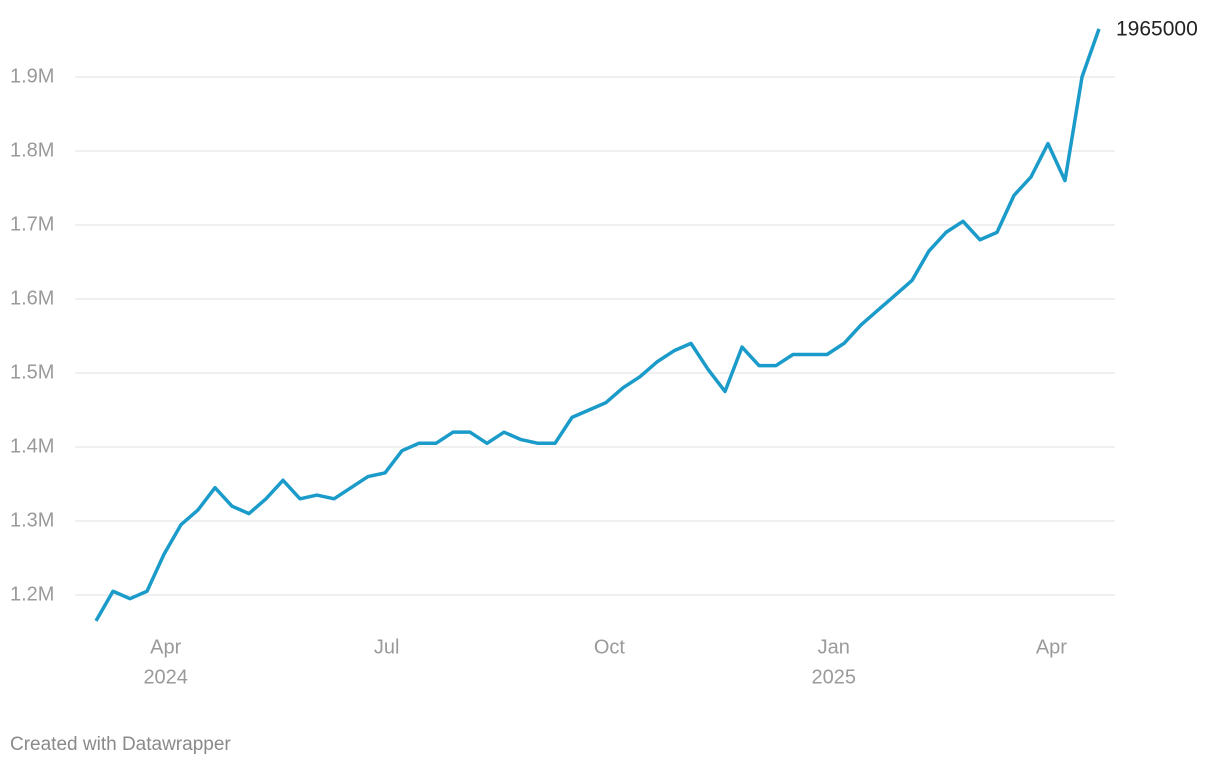  Describe the element at coordinates (1157, 28) in the screenshot. I see `end-value-label: 1965000` at that location.